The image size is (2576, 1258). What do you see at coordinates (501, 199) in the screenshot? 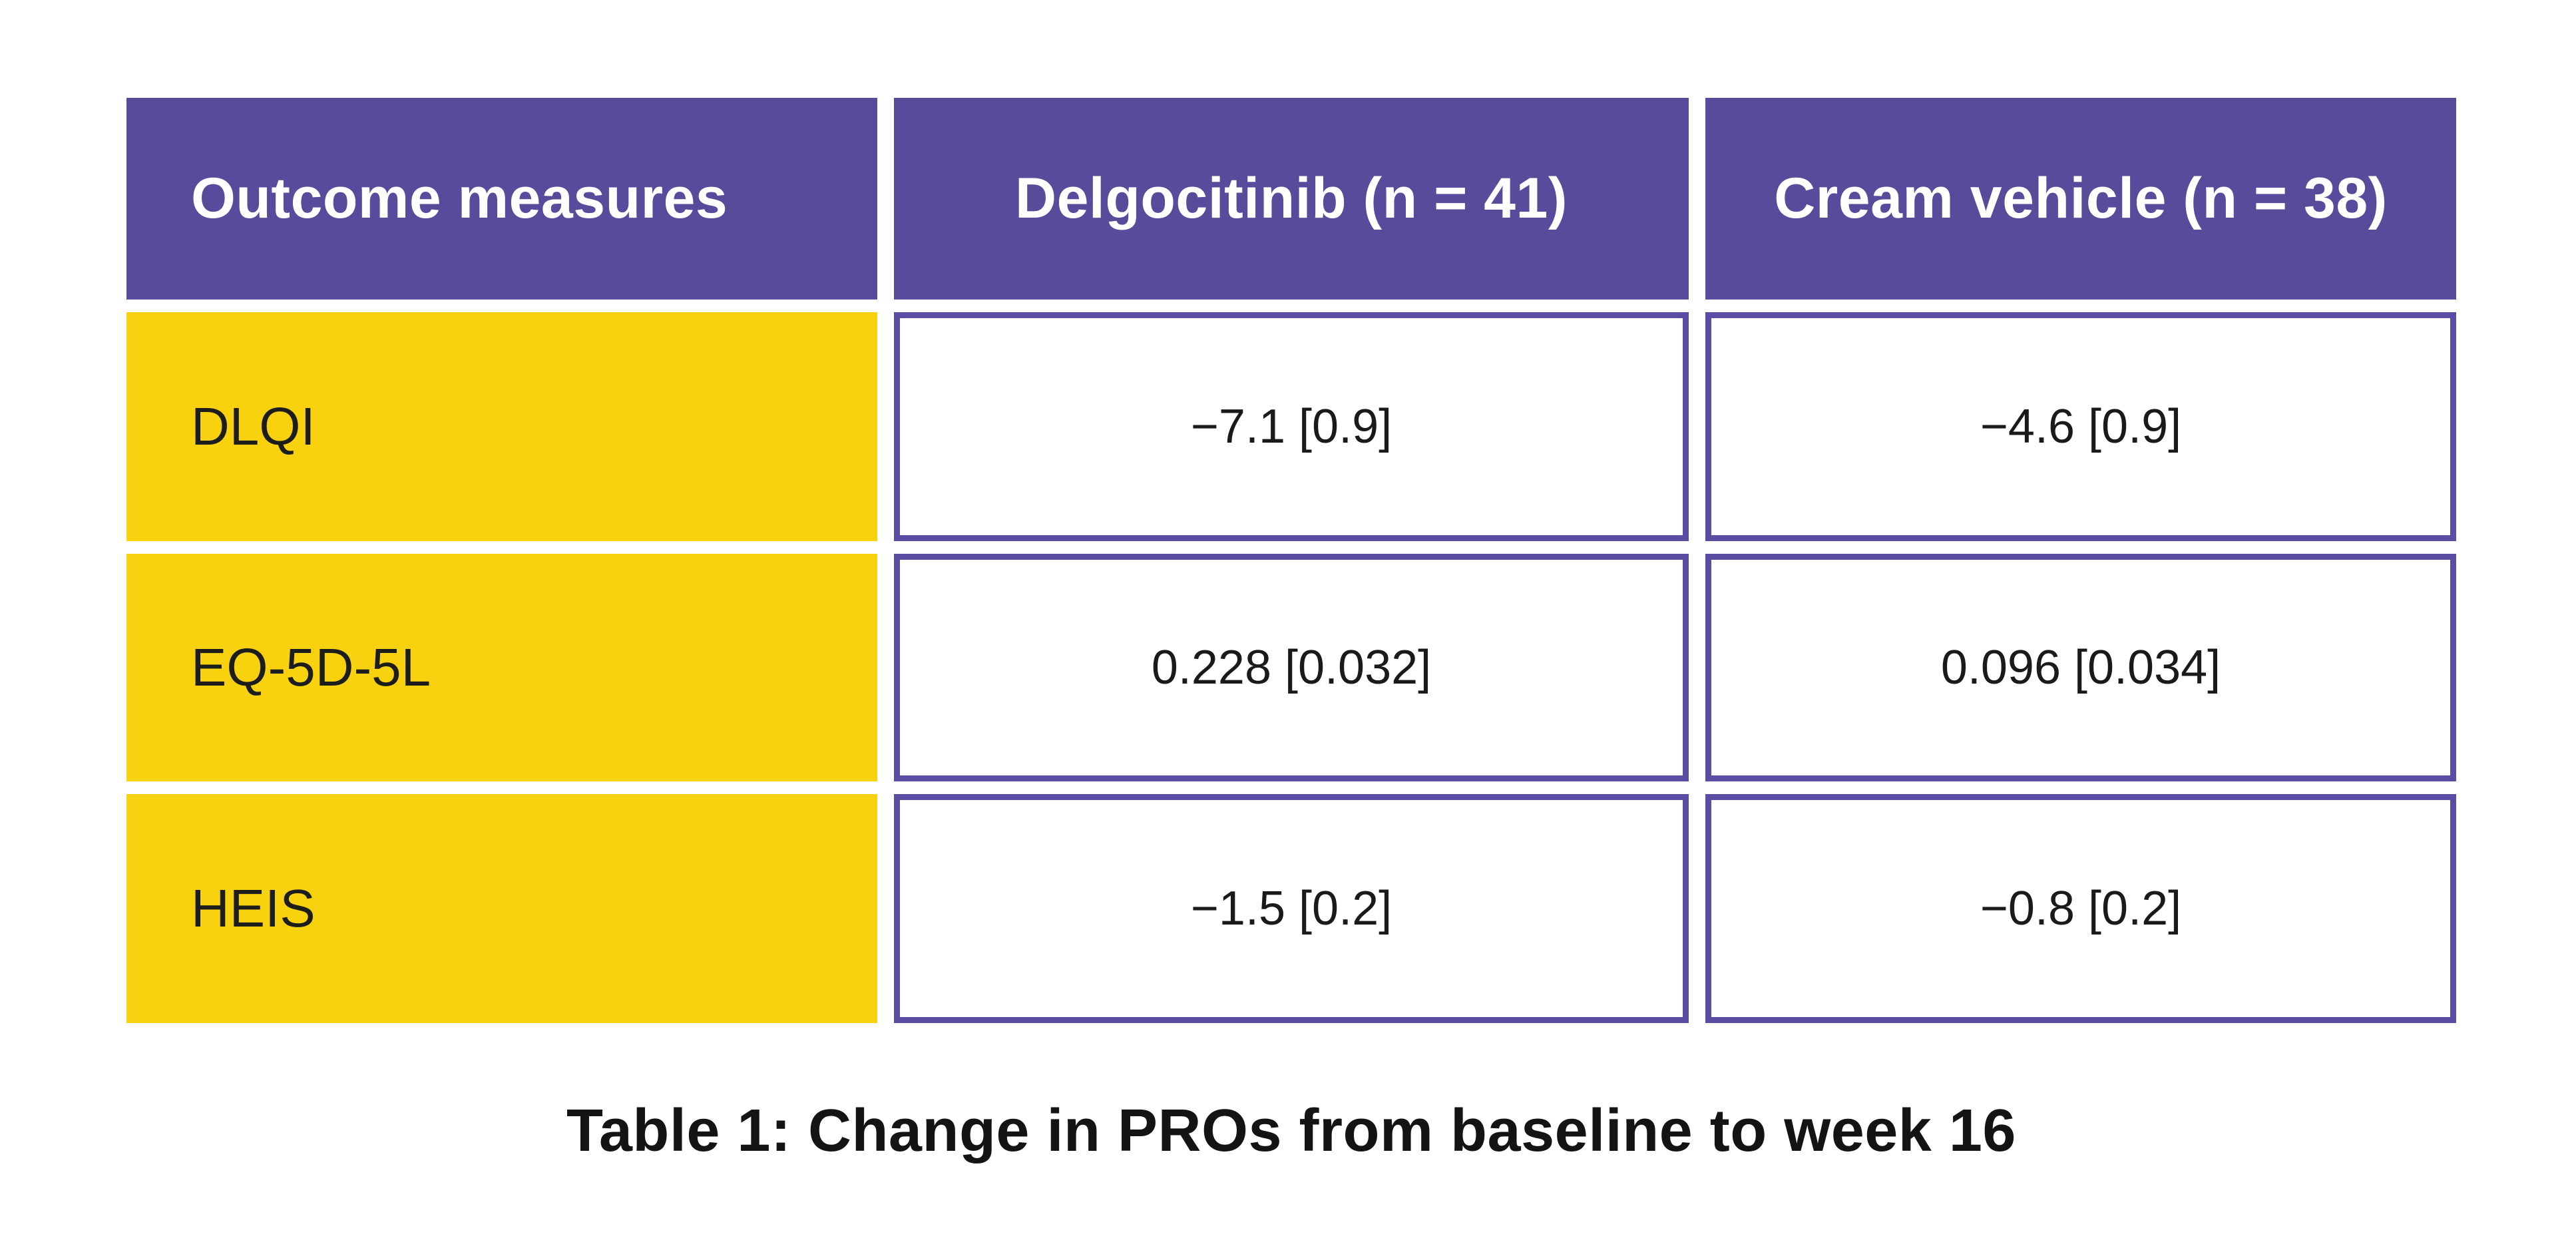
I see `column-header-outcome-measures: Outcome measures` at bounding box center [501, 199].